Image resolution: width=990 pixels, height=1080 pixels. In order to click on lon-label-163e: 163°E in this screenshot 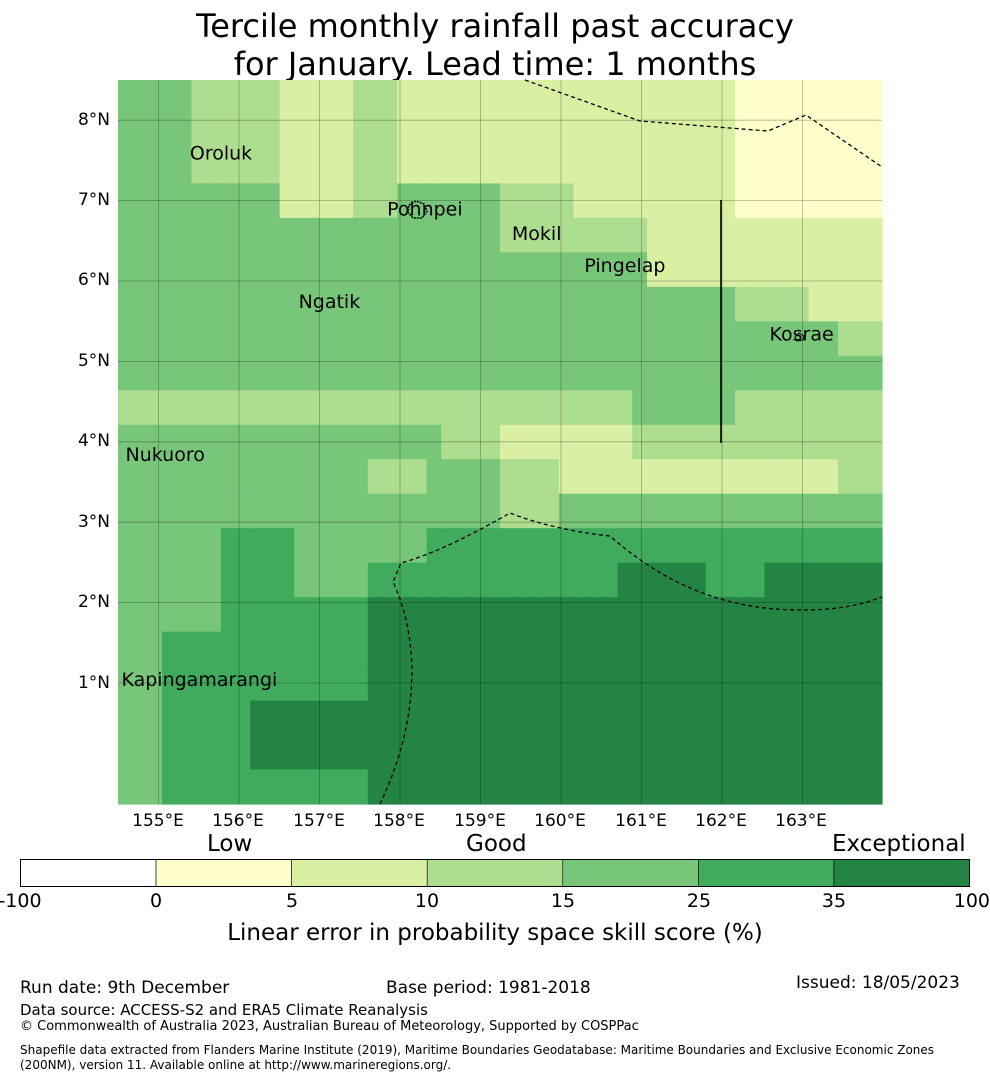, I will do `click(801, 821)`.